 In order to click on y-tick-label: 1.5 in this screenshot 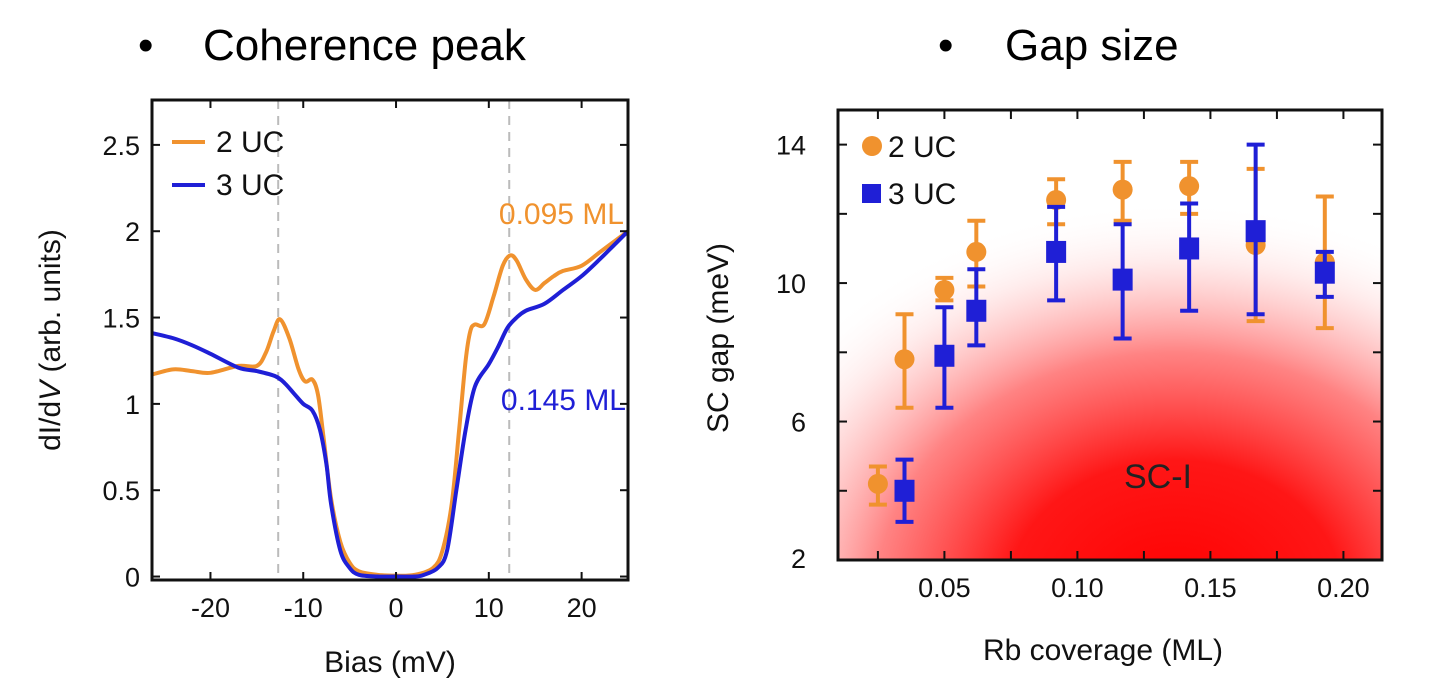, I will do `click(121, 319)`.